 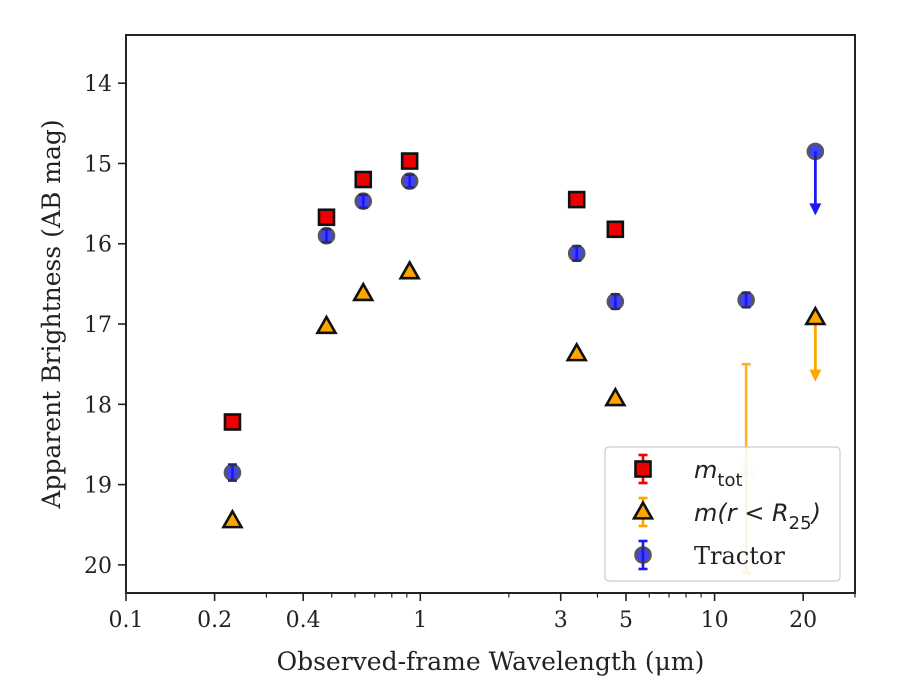 I want to click on x-tick-label: 1, so click(x=420, y=620).